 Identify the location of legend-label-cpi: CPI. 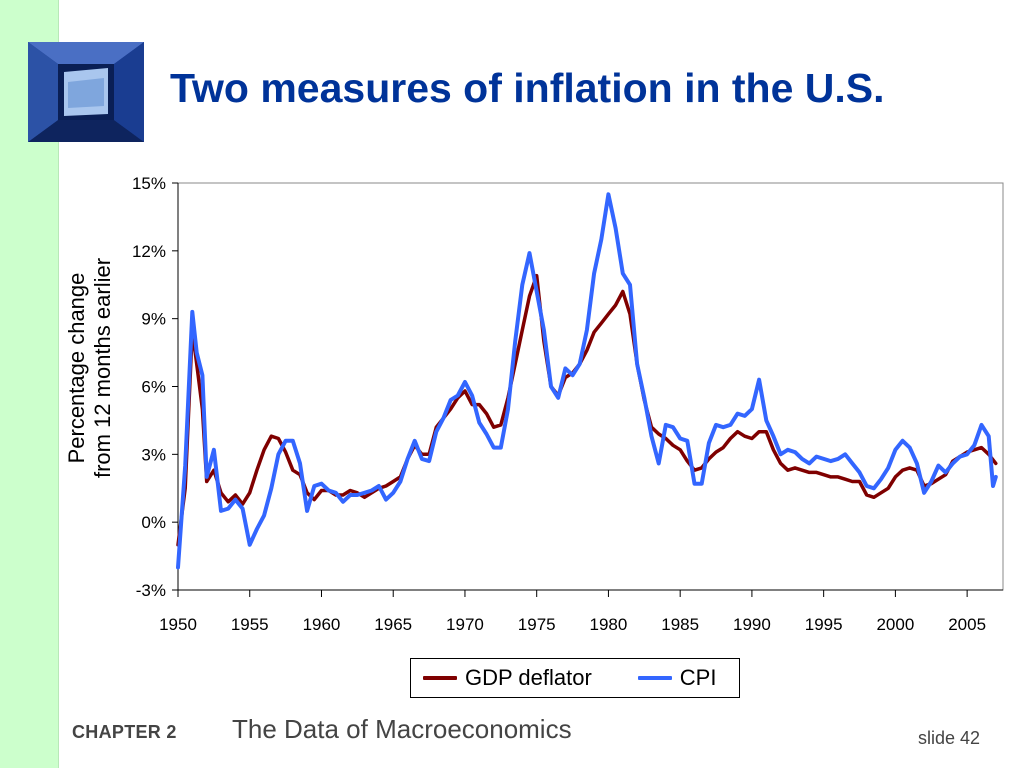
(698, 677).